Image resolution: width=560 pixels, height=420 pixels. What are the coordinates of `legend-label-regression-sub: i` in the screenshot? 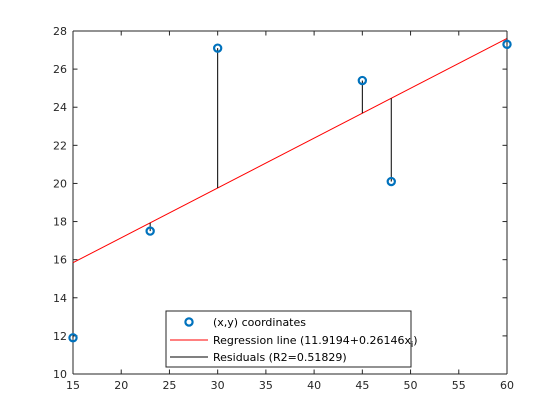 It's located at (412, 344).